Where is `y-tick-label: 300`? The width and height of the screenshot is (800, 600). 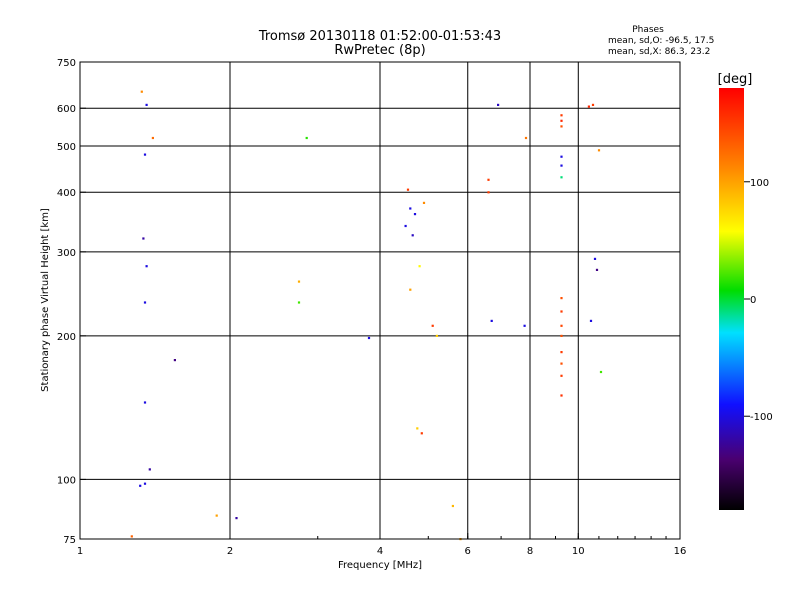 y-tick-label: 300 is located at coordinates (66, 253).